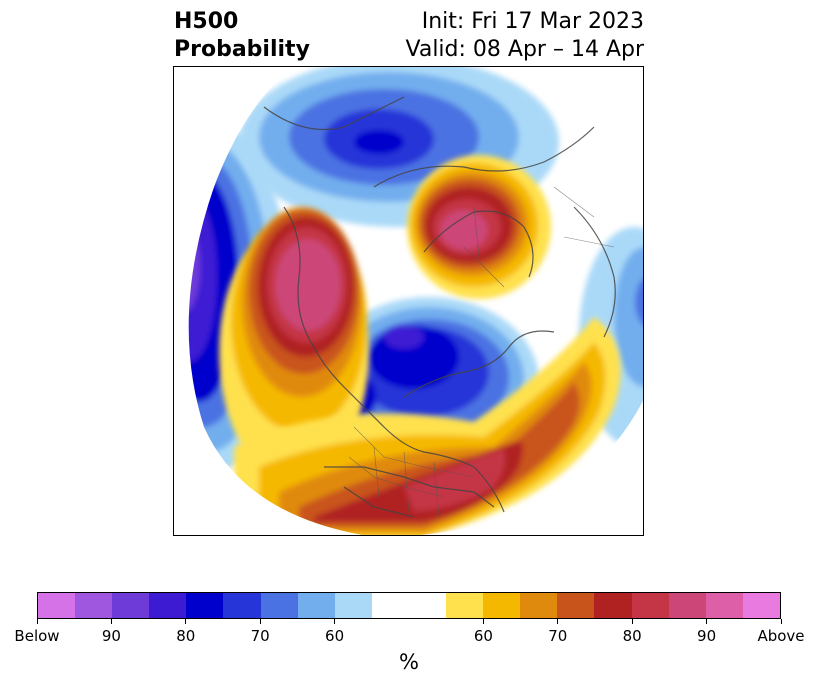 This screenshot has width=819, height=686. Describe the element at coordinates (206, 21) in the screenshot. I see `title-line-1: H500` at that location.